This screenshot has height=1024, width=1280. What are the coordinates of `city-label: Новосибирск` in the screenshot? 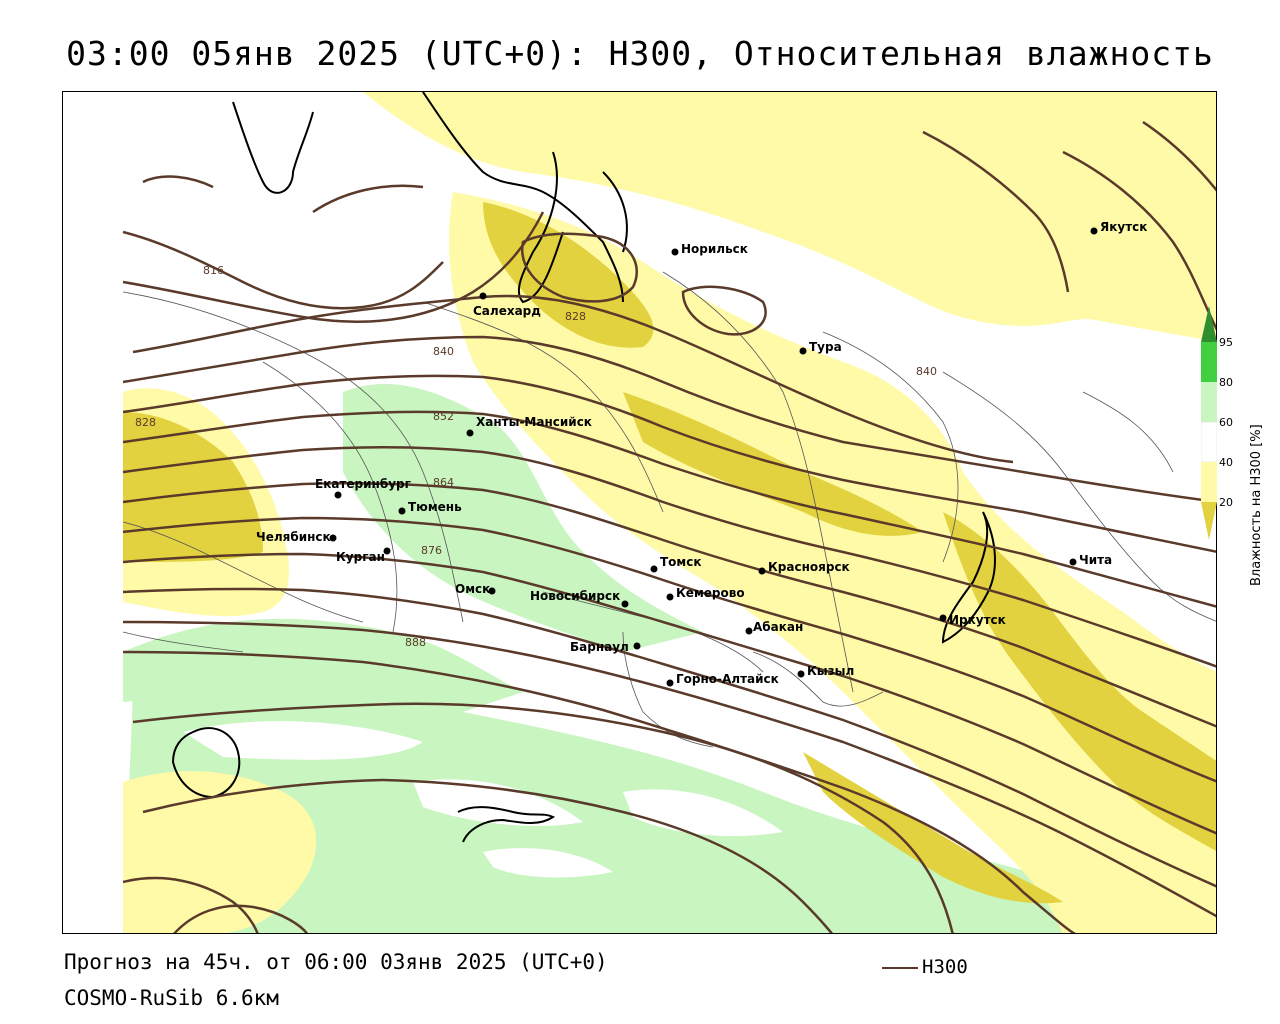 It's located at (575, 596).